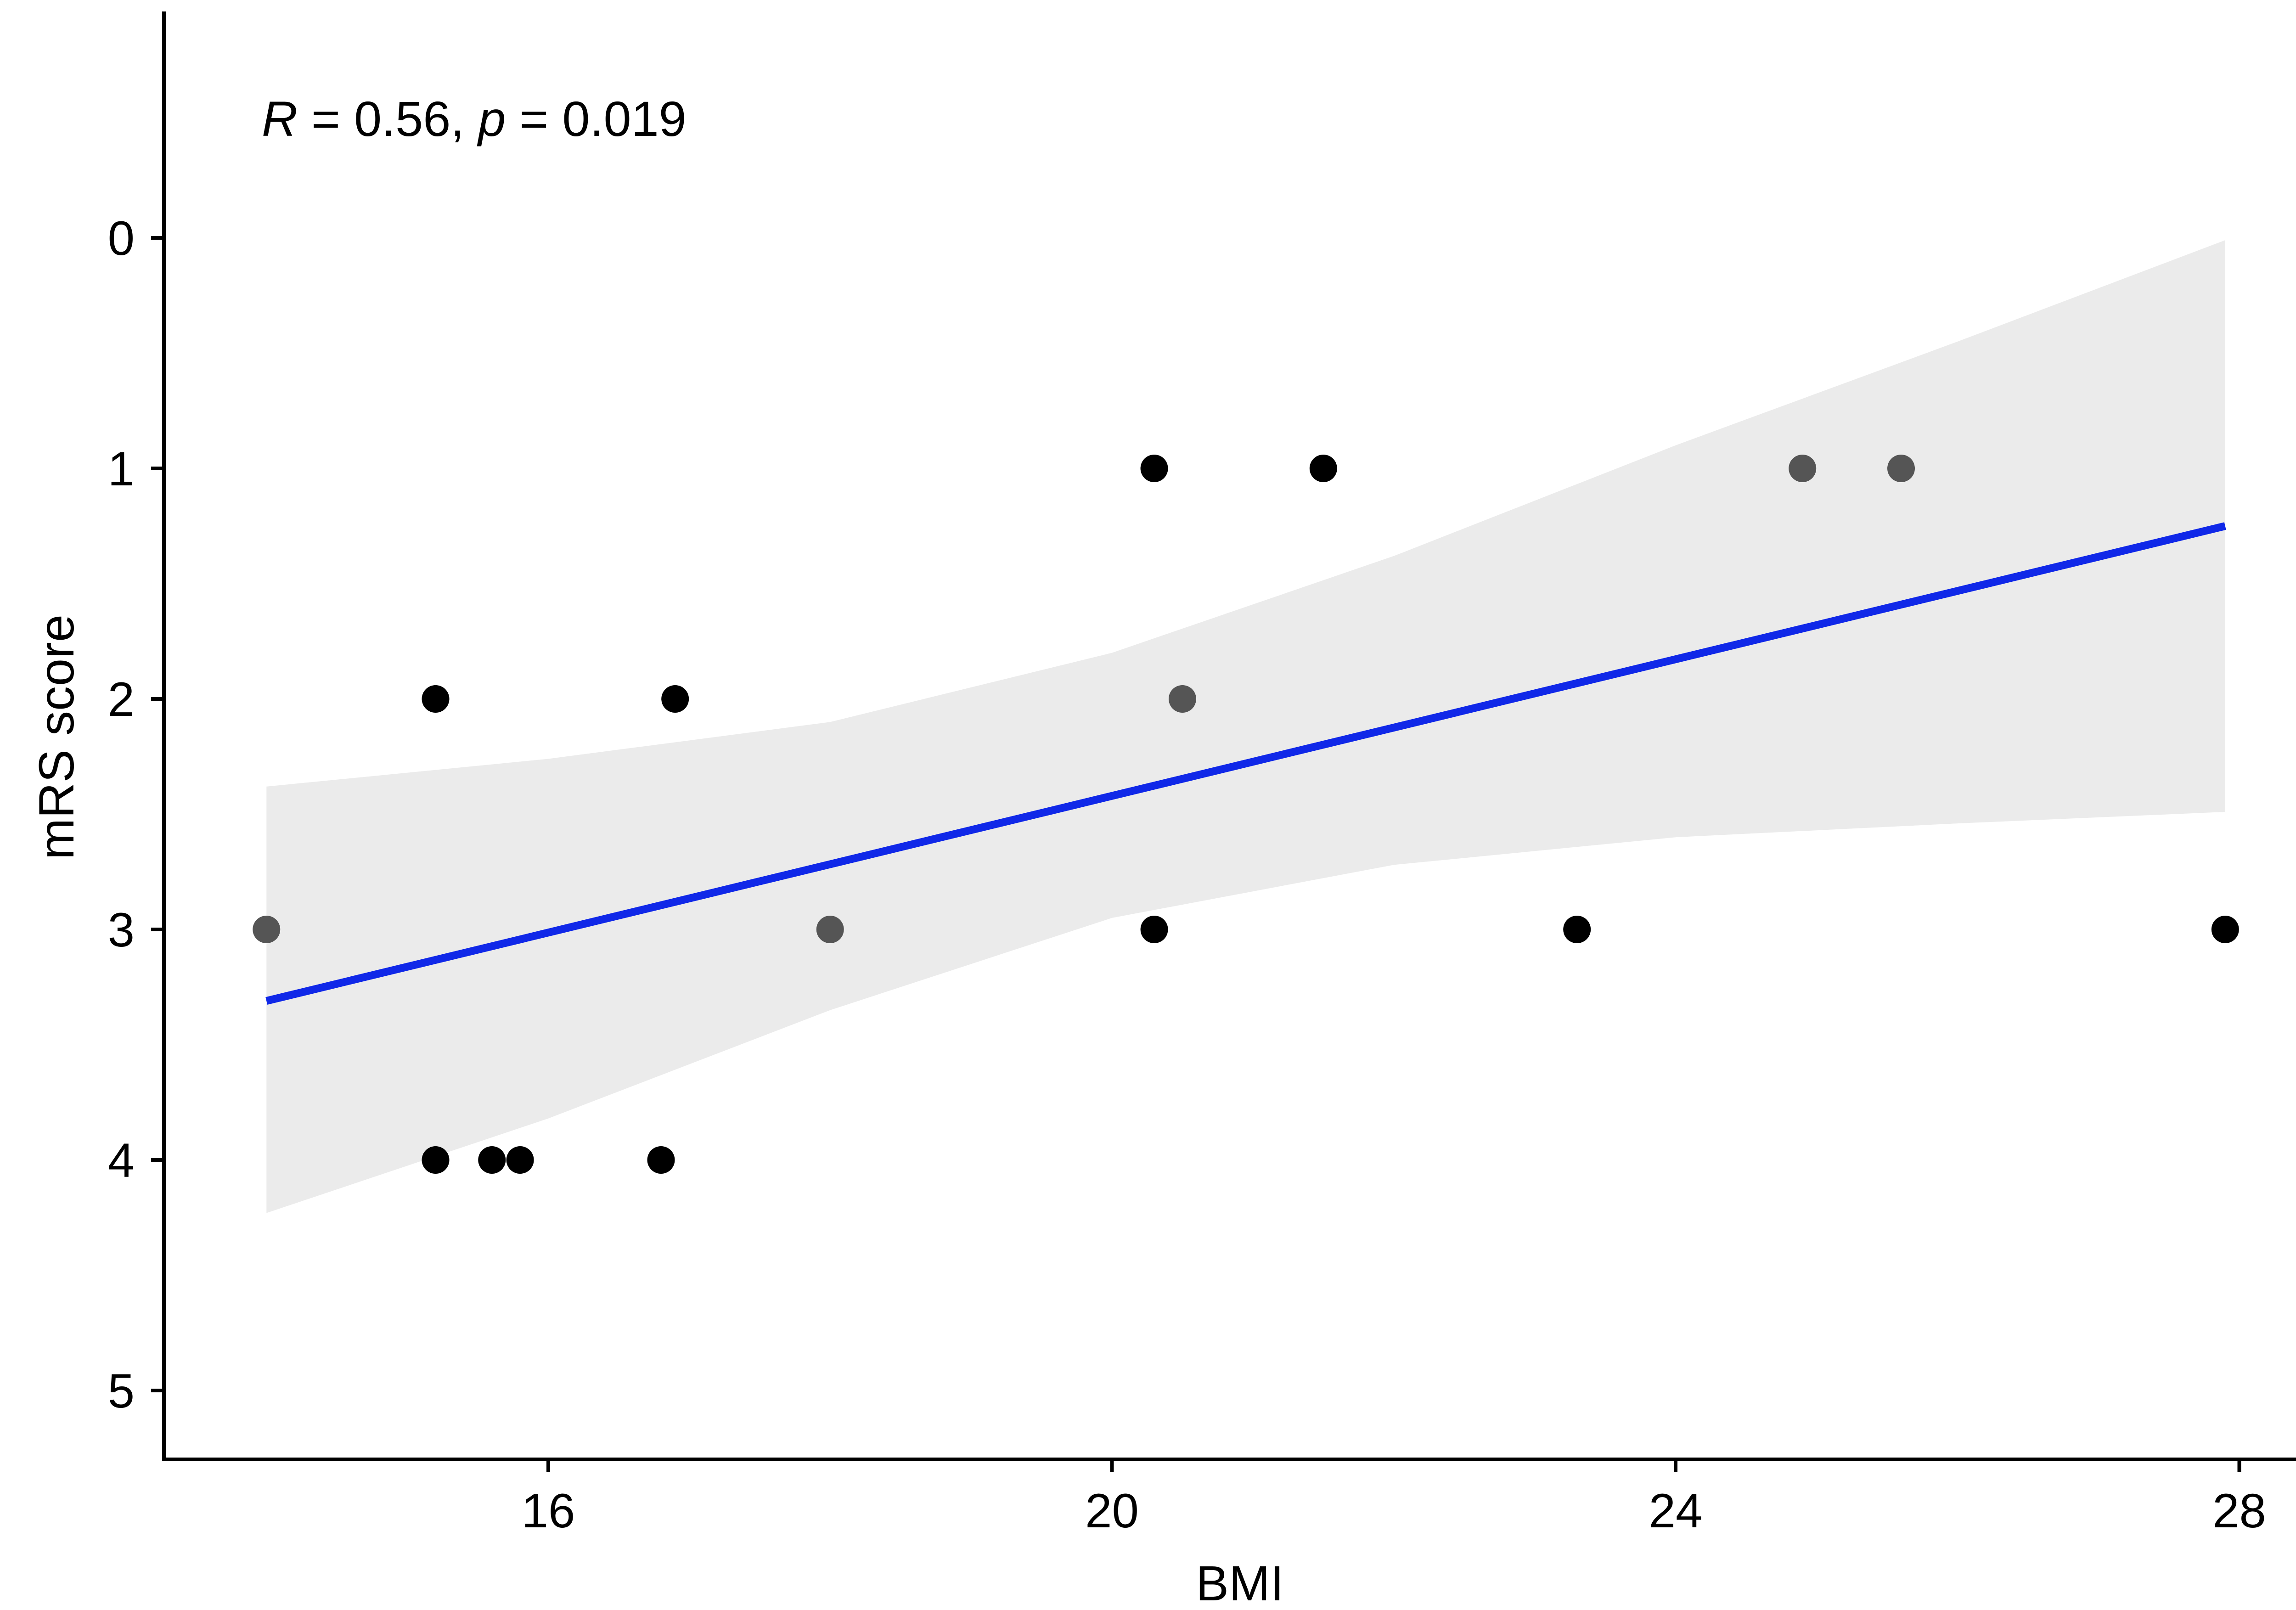 The width and height of the screenshot is (2296, 1610). I want to click on r-value: = 0.56,, so click(388, 118).